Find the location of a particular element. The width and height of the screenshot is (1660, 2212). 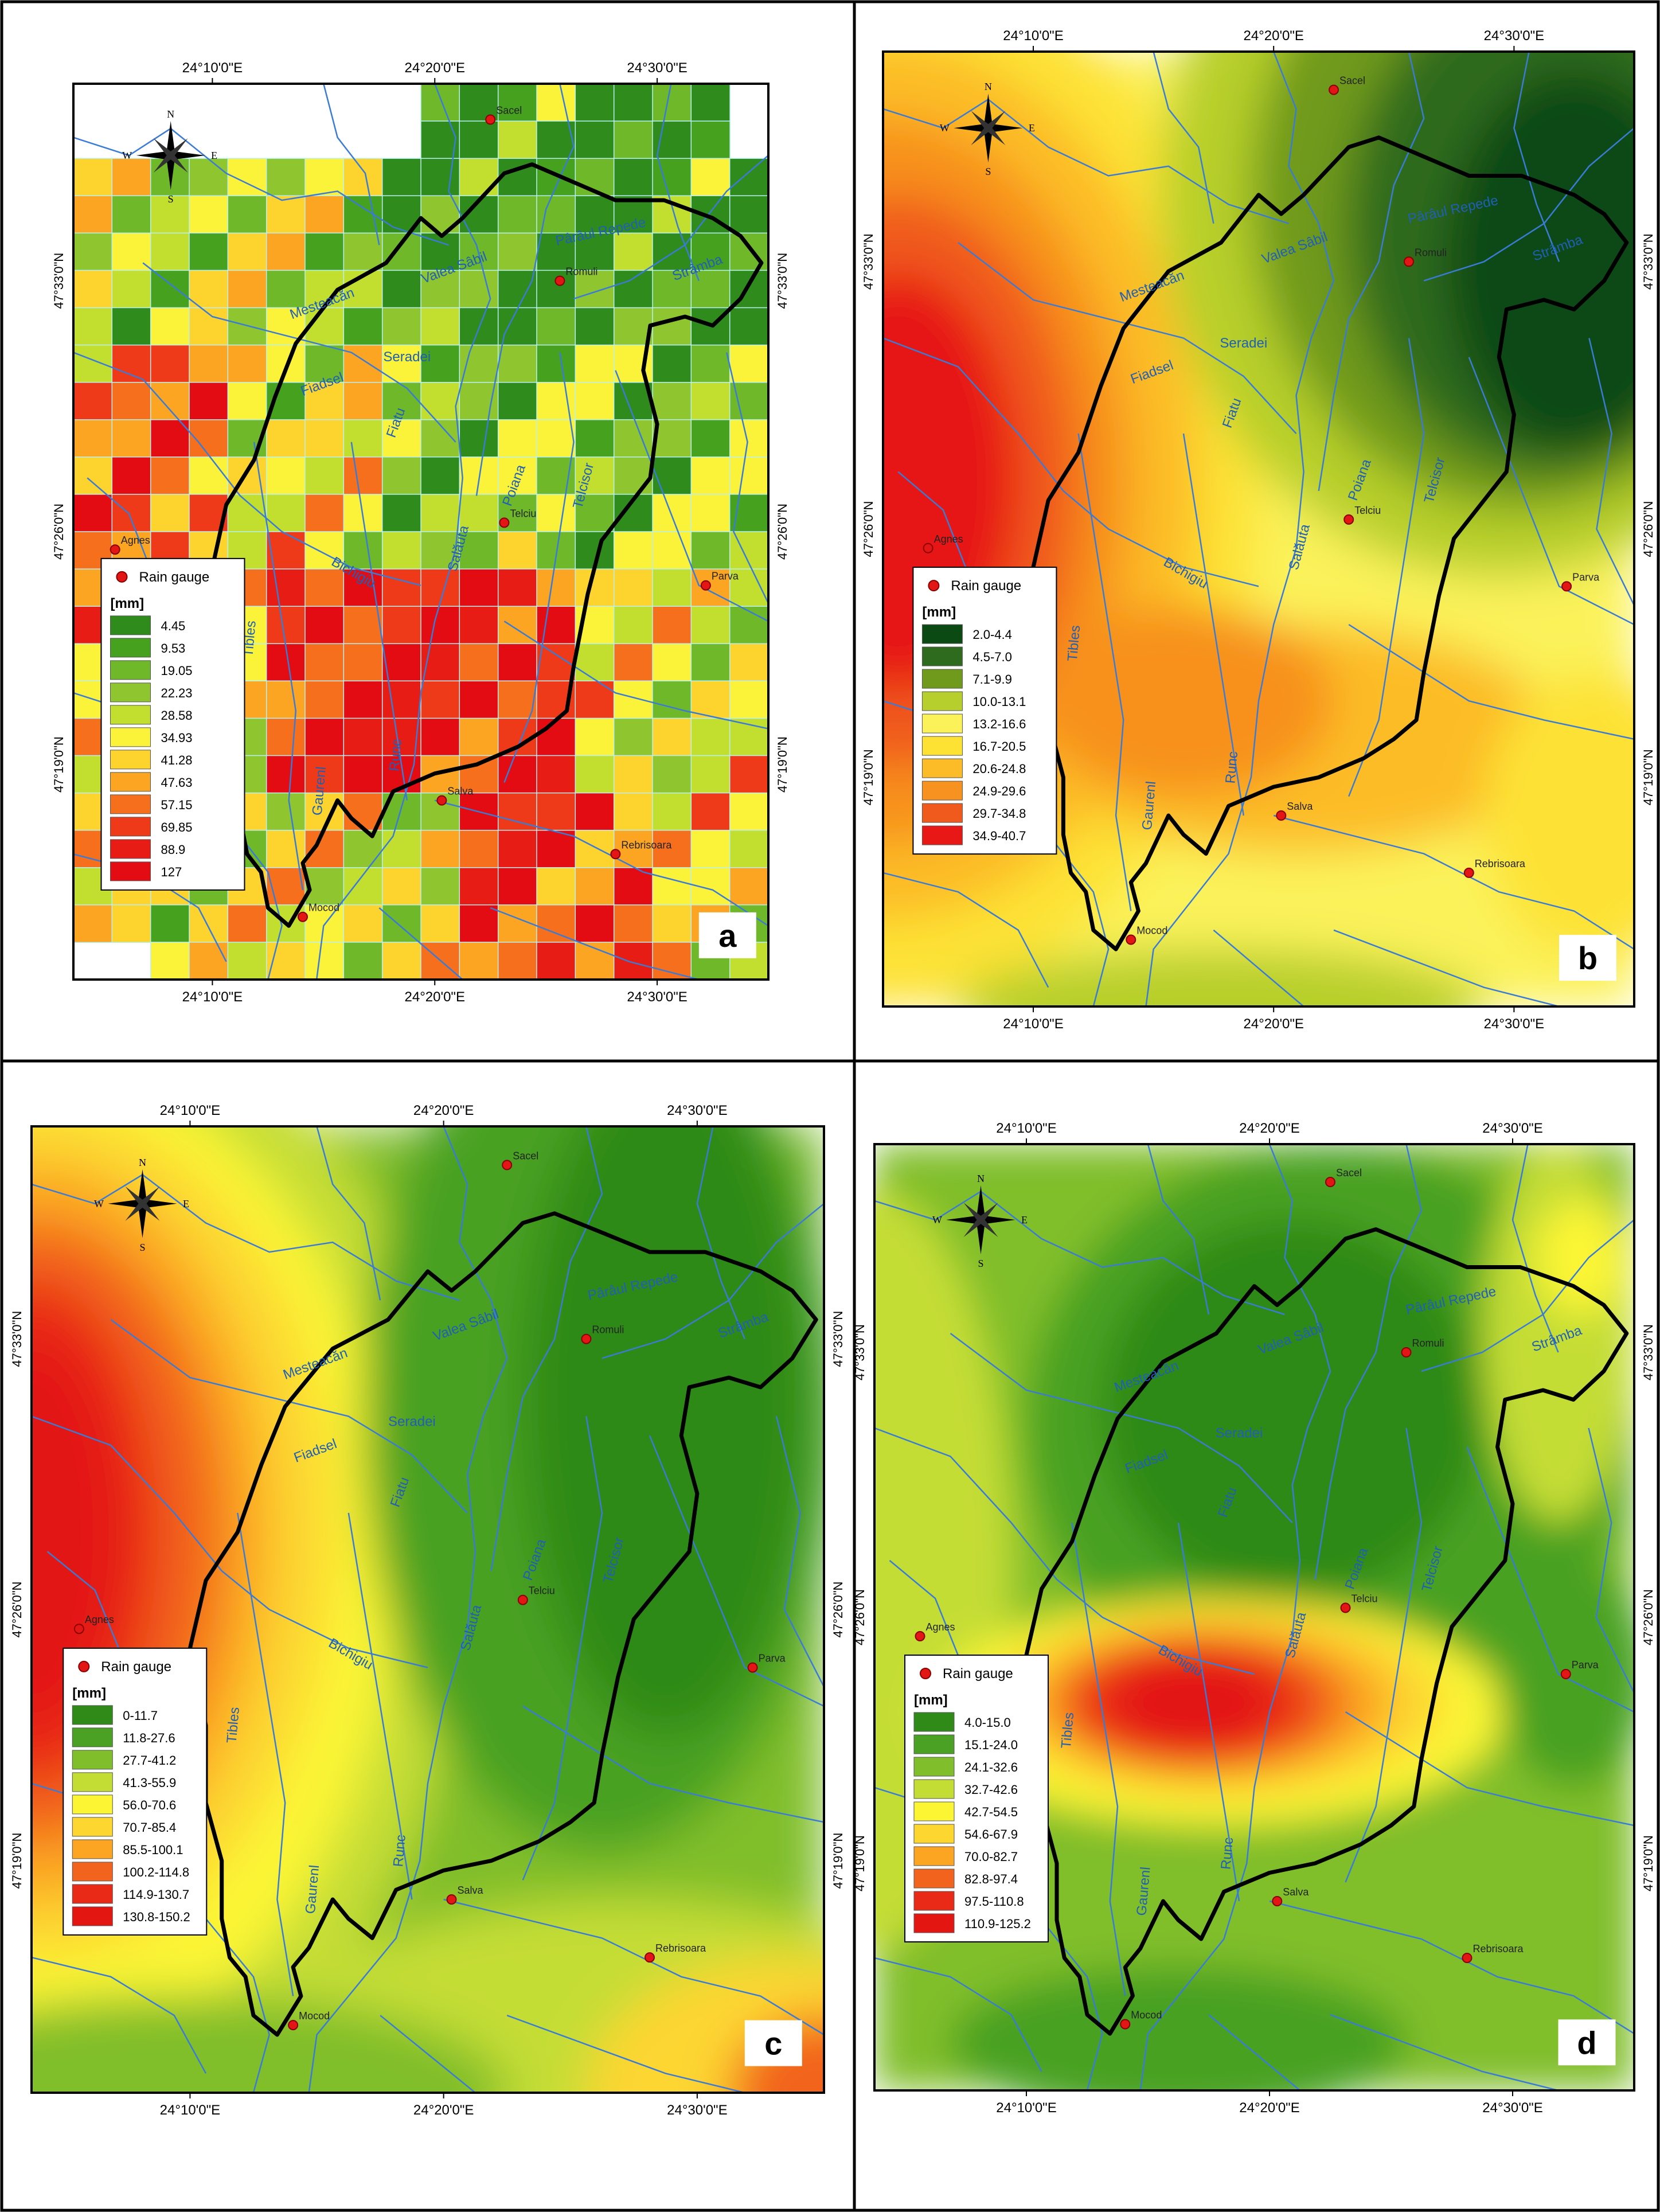

legend-class-label: 82.8-97.4 is located at coordinates (991, 1879).